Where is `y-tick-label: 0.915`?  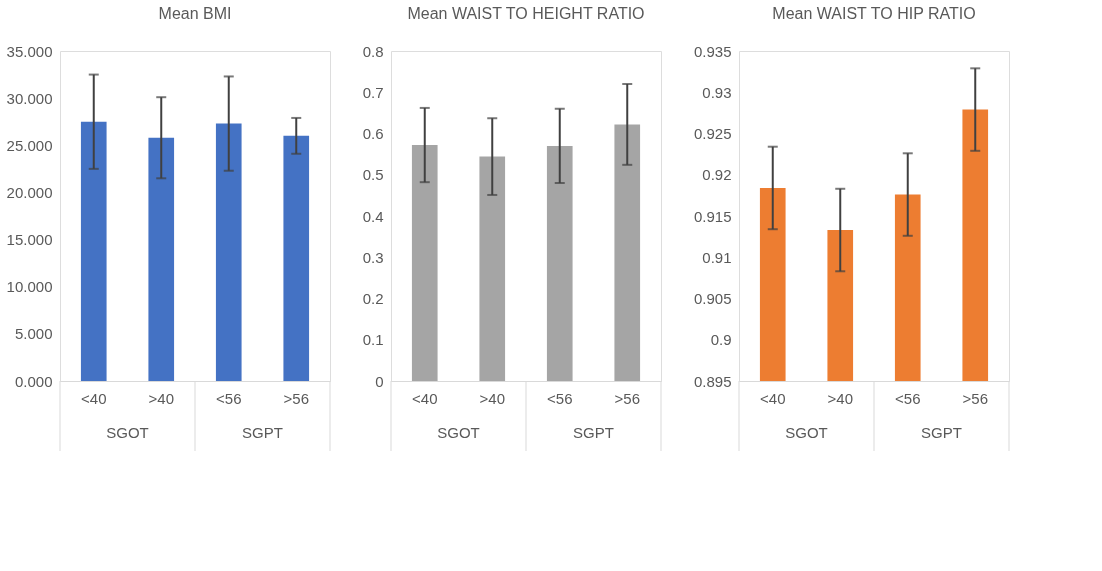
y-tick-label: 0.915 is located at coordinates (712, 216).